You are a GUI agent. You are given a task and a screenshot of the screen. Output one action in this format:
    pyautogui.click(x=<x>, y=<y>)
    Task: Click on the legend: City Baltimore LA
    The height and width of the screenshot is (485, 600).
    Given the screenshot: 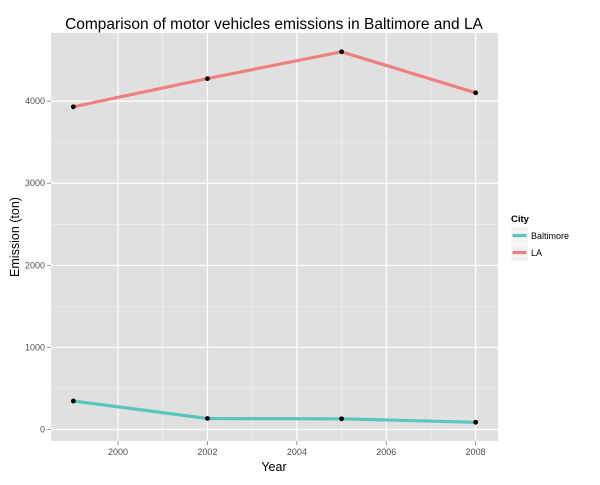 What is the action you would take?
    pyautogui.click(x=539, y=238)
    